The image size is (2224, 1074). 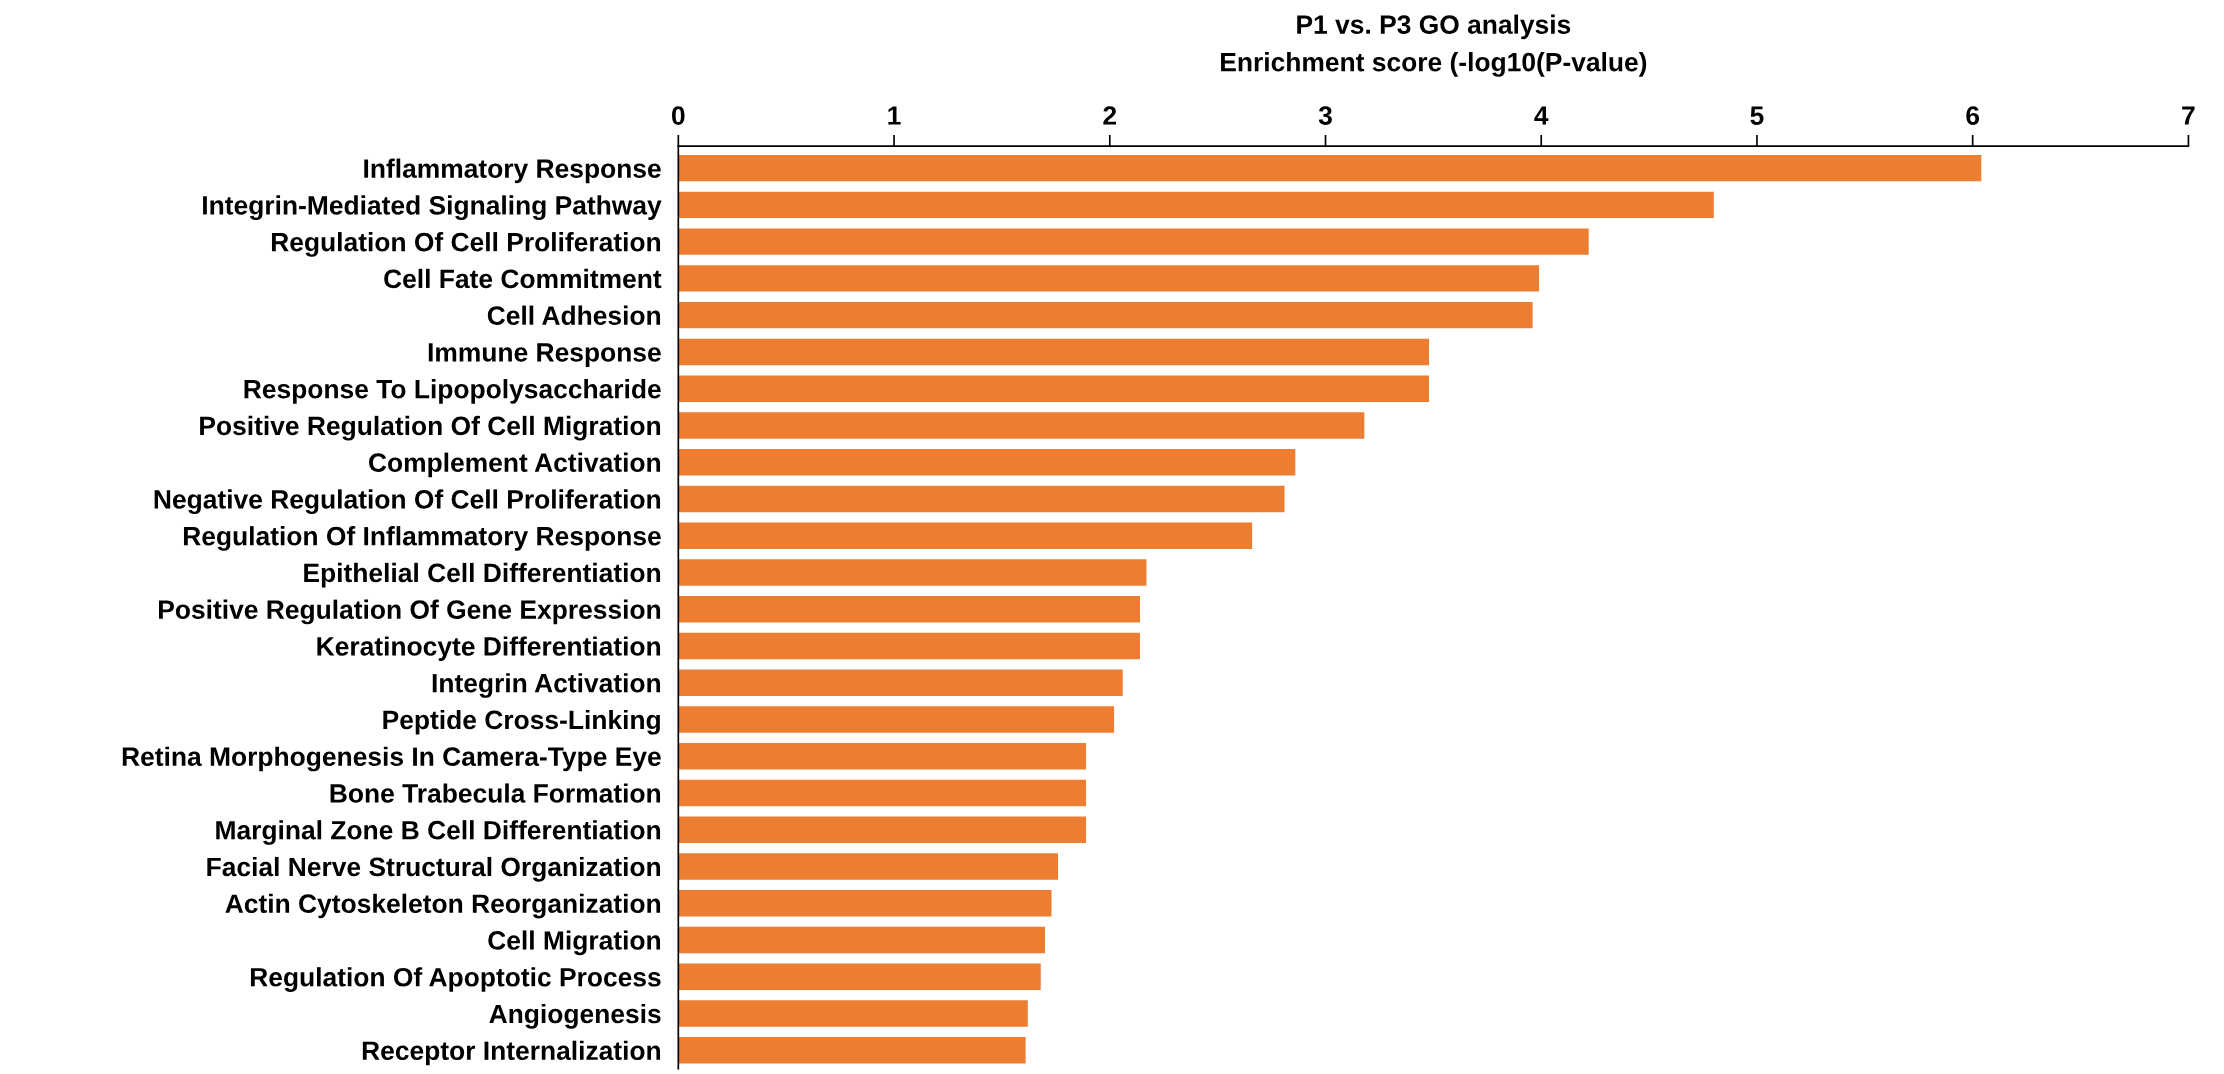 What do you see at coordinates (523, 278) in the screenshot?
I see `y-tick-label: Cell Fate Commitment` at bounding box center [523, 278].